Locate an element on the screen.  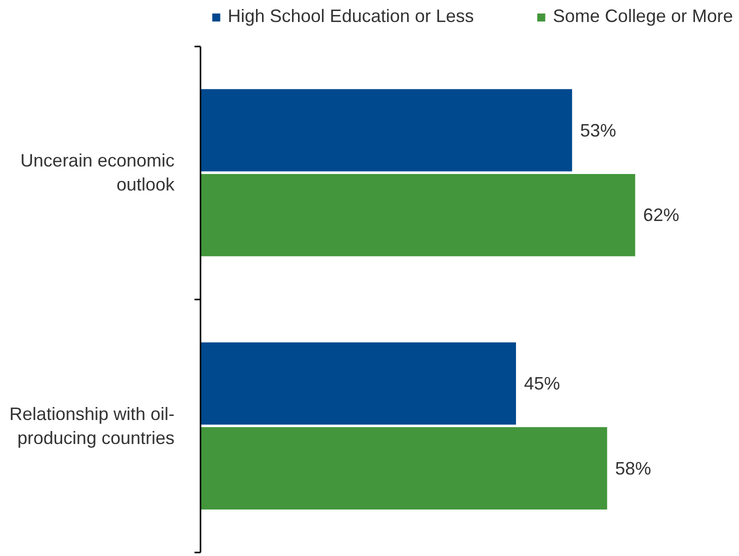
data-label: 62% is located at coordinates (661, 215).